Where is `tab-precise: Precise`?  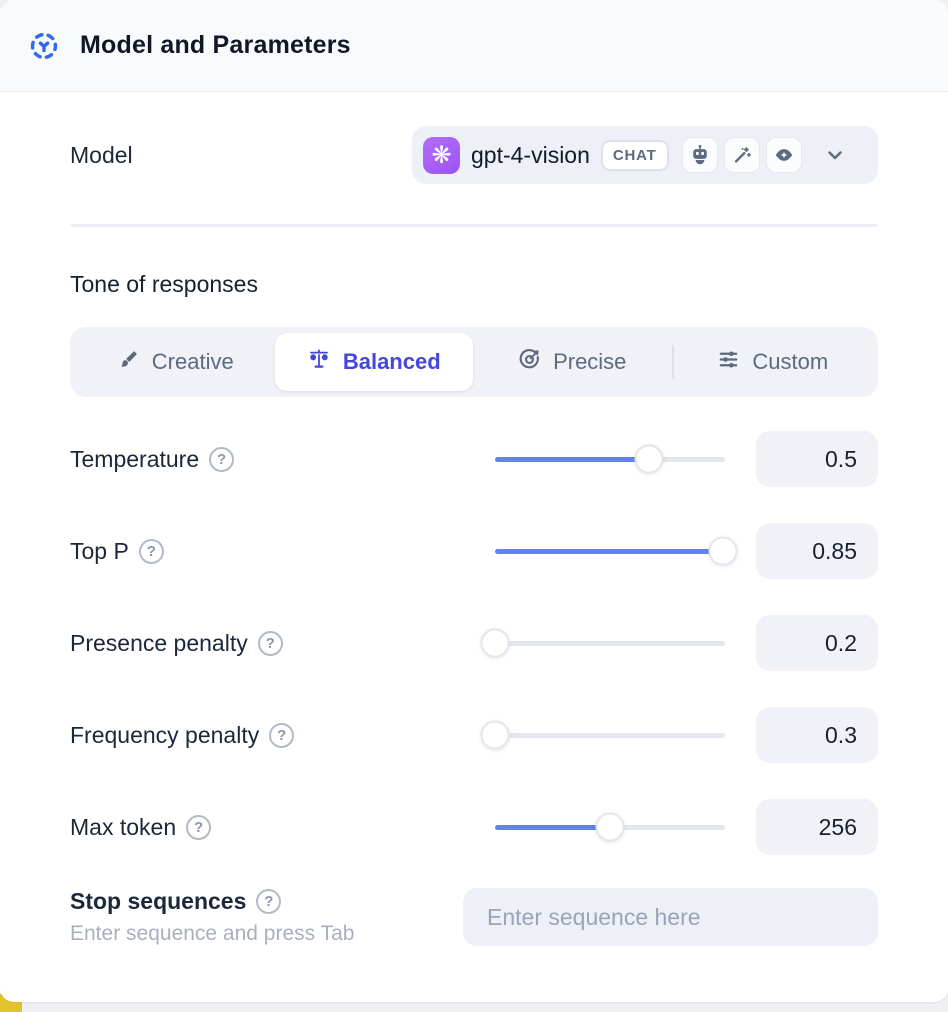
tab-precise: Precise is located at coordinates (572, 362).